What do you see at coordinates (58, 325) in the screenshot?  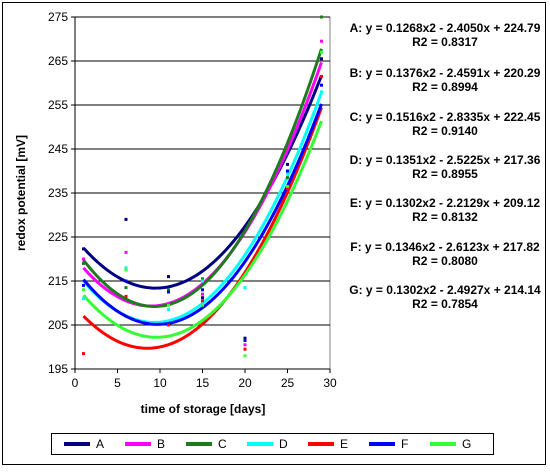 I see `y-tick-label: 205` at bounding box center [58, 325].